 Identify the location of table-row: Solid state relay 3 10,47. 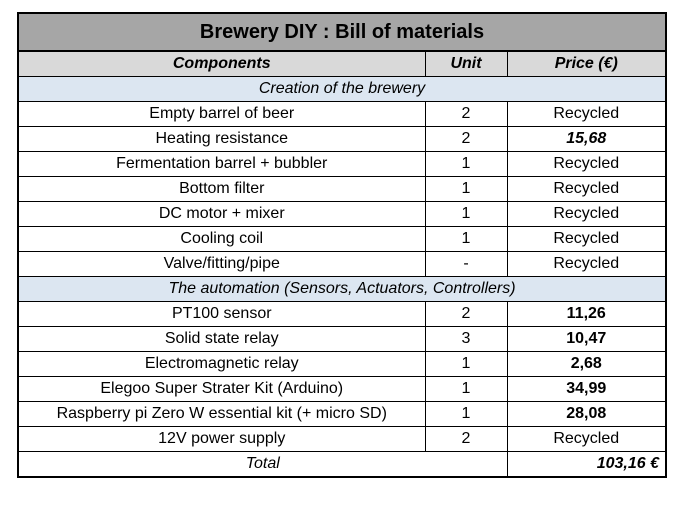
(342, 339).